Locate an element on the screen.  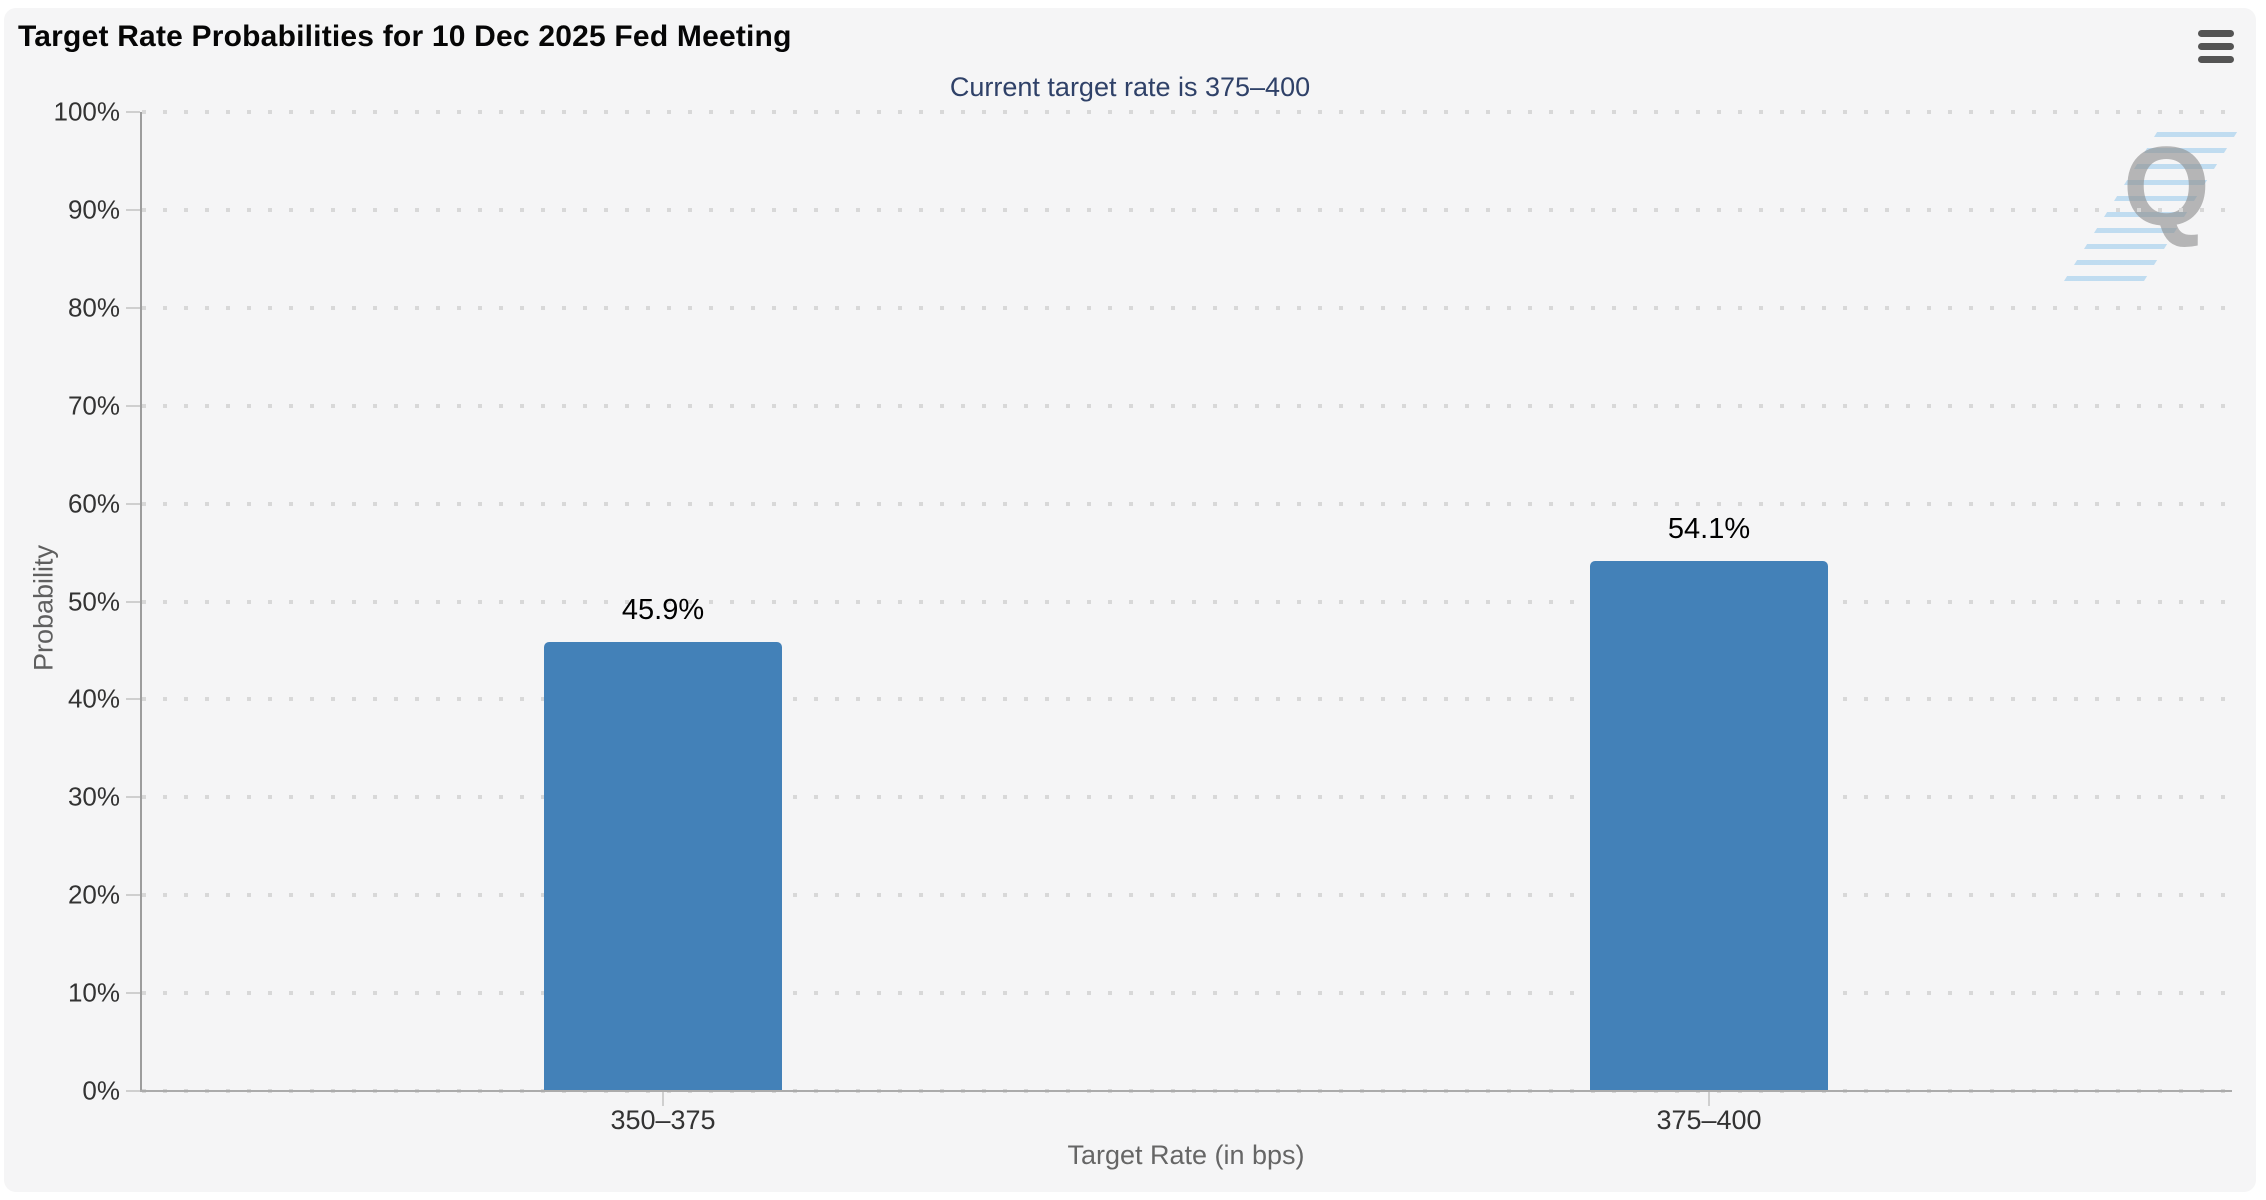
y-tick-label: 80% is located at coordinates (93, 307).